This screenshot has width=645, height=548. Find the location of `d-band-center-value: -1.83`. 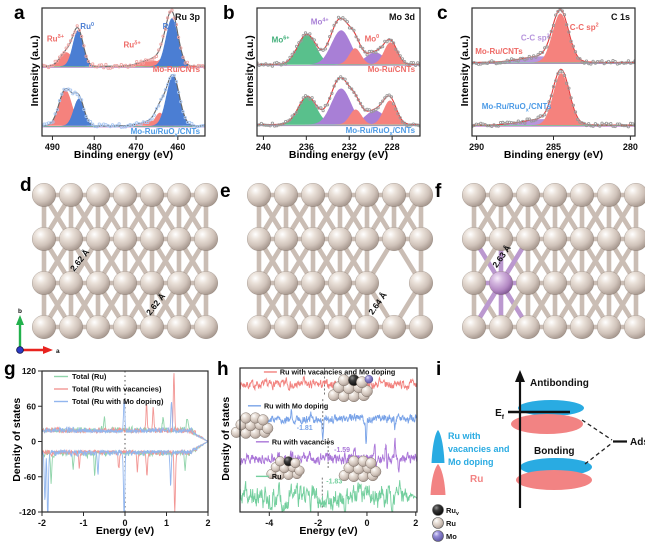

d-band-center-value: -1.83 is located at coordinates (334, 482).